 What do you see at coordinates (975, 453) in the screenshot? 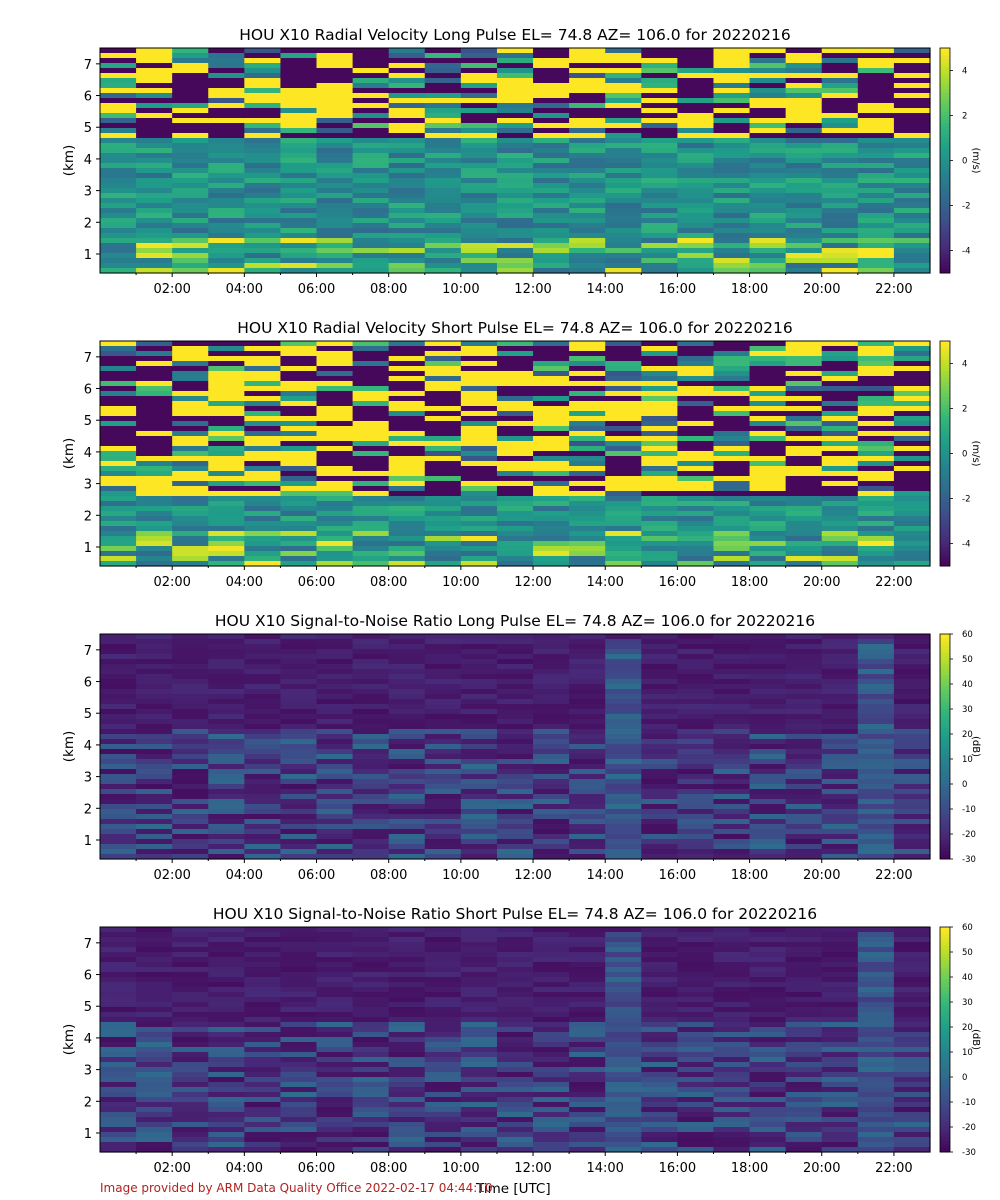
I see `colorbar-label: (m/s)` at bounding box center [975, 453].